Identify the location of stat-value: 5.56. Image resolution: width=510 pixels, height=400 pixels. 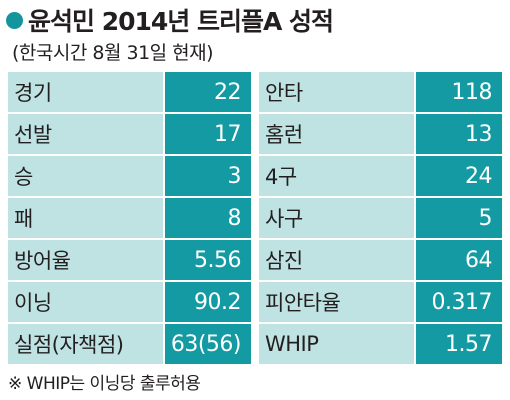
(208, 260).